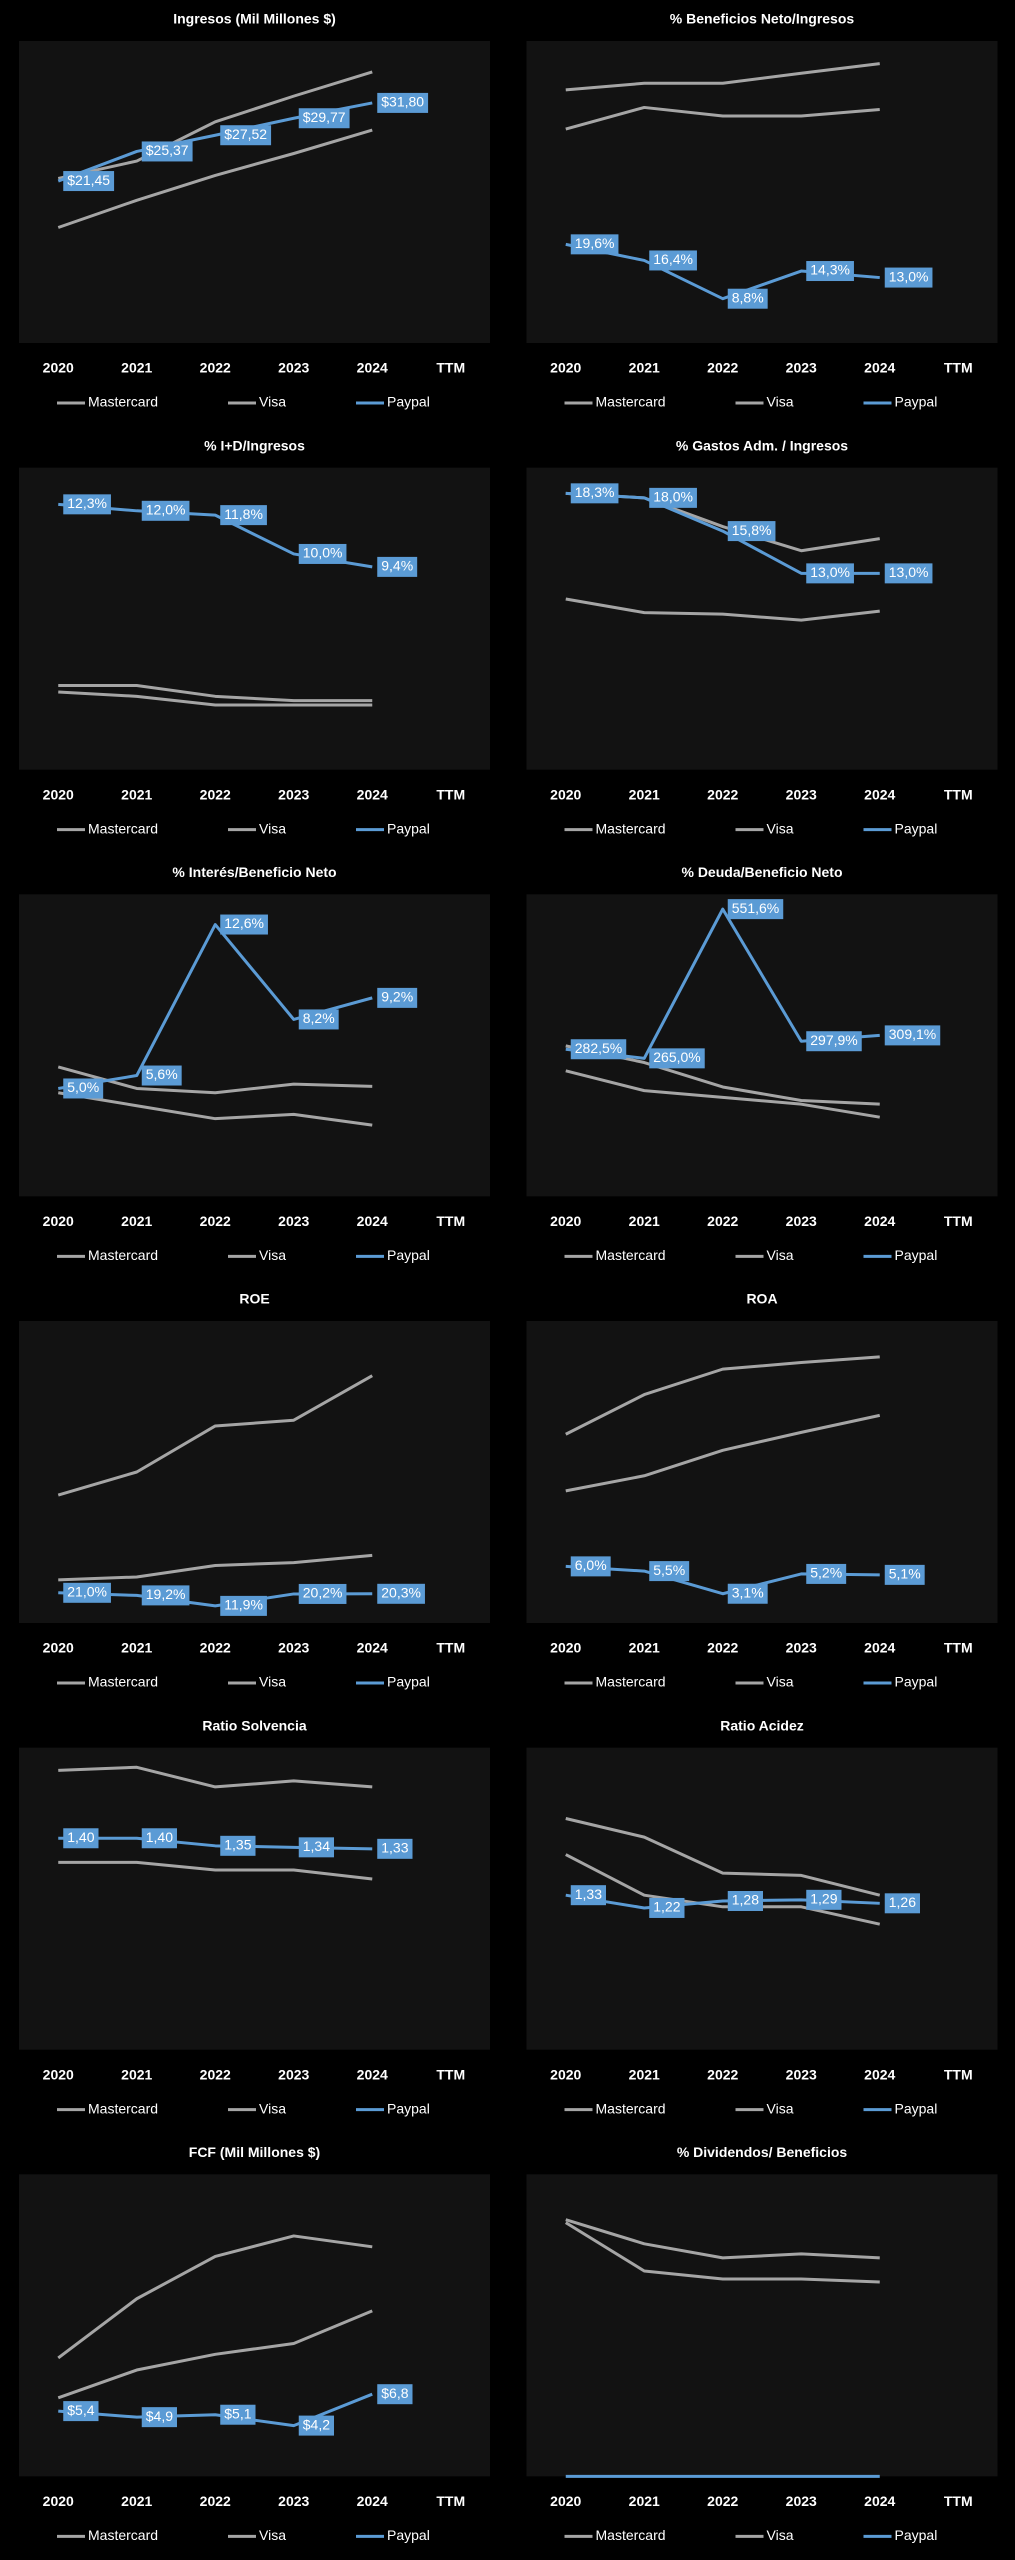 This screenshot has height=2560, width=1015. I want to click on value-label: $4,2, so click(316, 2424).